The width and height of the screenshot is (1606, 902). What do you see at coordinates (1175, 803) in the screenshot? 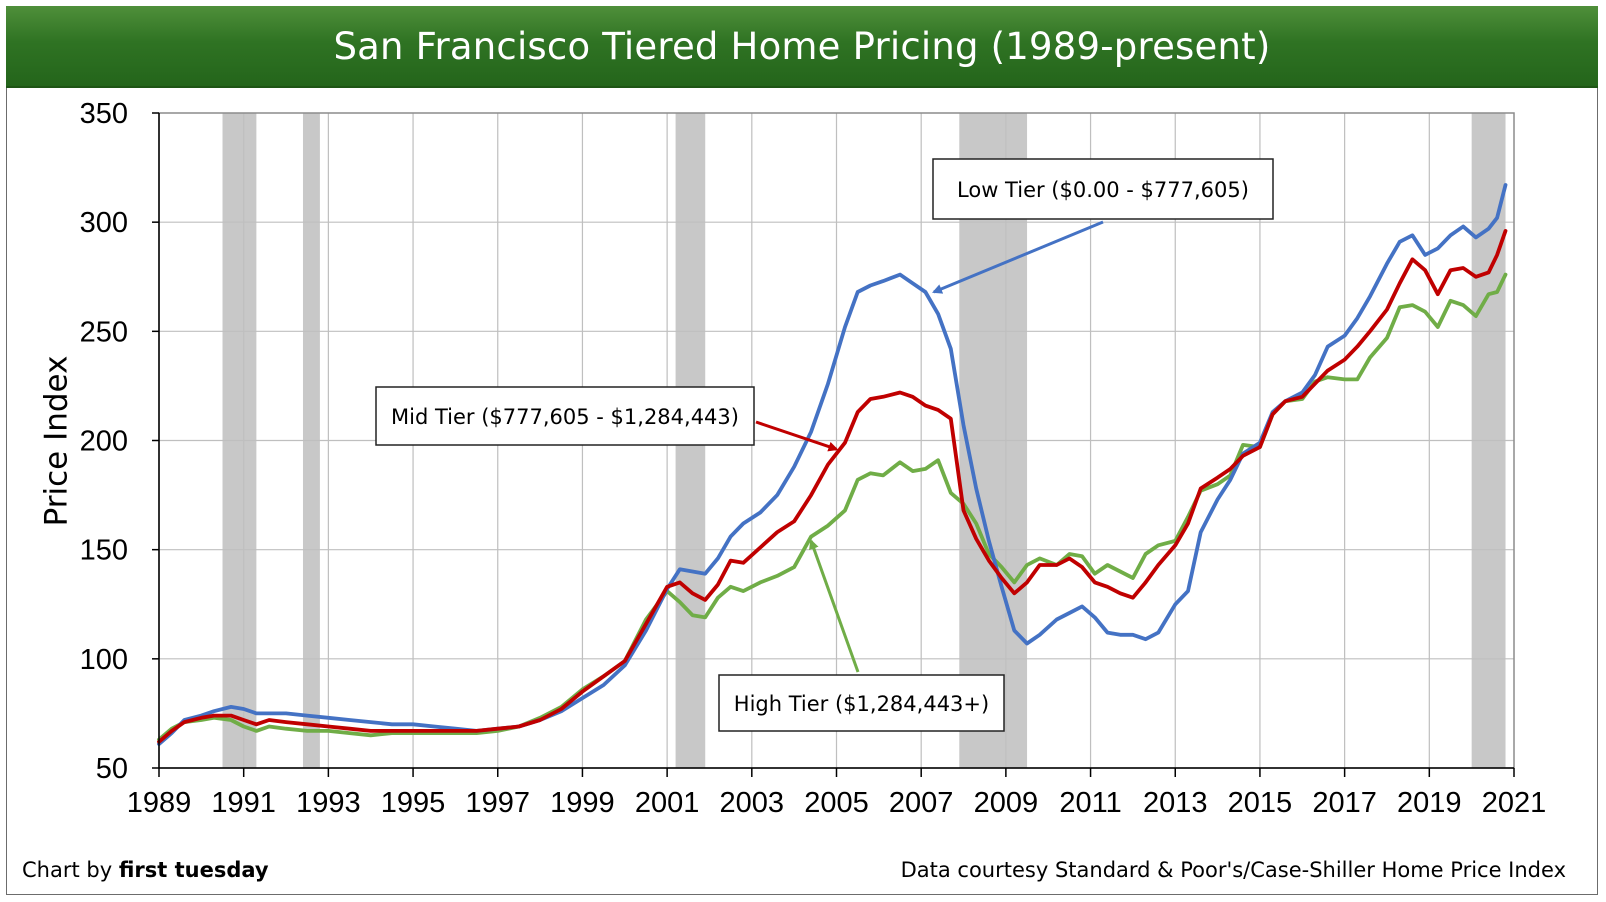
I see `x-tick-label: 2013` at bounding box center [1175, 803].